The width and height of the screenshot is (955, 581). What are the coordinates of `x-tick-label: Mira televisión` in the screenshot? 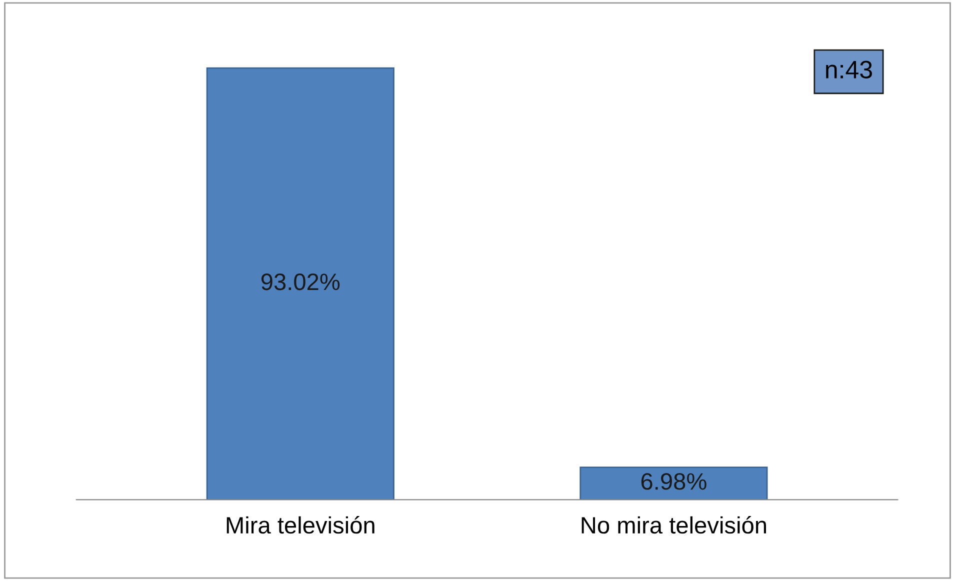 It's located at (300, 525).